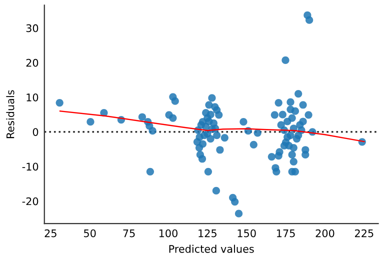 Image resolution: width=386 pixels, height=260 pixels. I want to click on x-tick-label: 200, so click(325, 233).